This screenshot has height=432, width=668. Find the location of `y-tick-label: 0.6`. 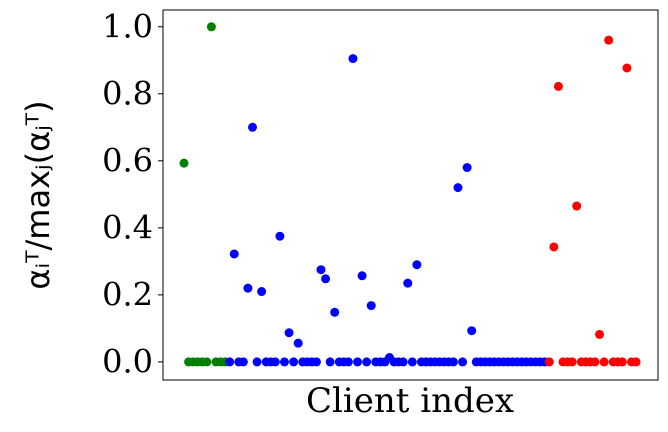

y-tick-label: 0.6 is located at coordinates (127, 160).